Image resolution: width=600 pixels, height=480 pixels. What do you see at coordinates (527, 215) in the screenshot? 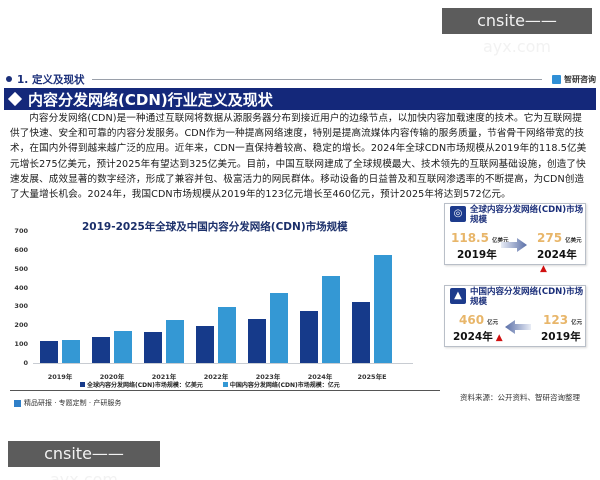
I see `card-title: 全球内容分发网络(CDN)市场规模` at bounding box center [527, 215].